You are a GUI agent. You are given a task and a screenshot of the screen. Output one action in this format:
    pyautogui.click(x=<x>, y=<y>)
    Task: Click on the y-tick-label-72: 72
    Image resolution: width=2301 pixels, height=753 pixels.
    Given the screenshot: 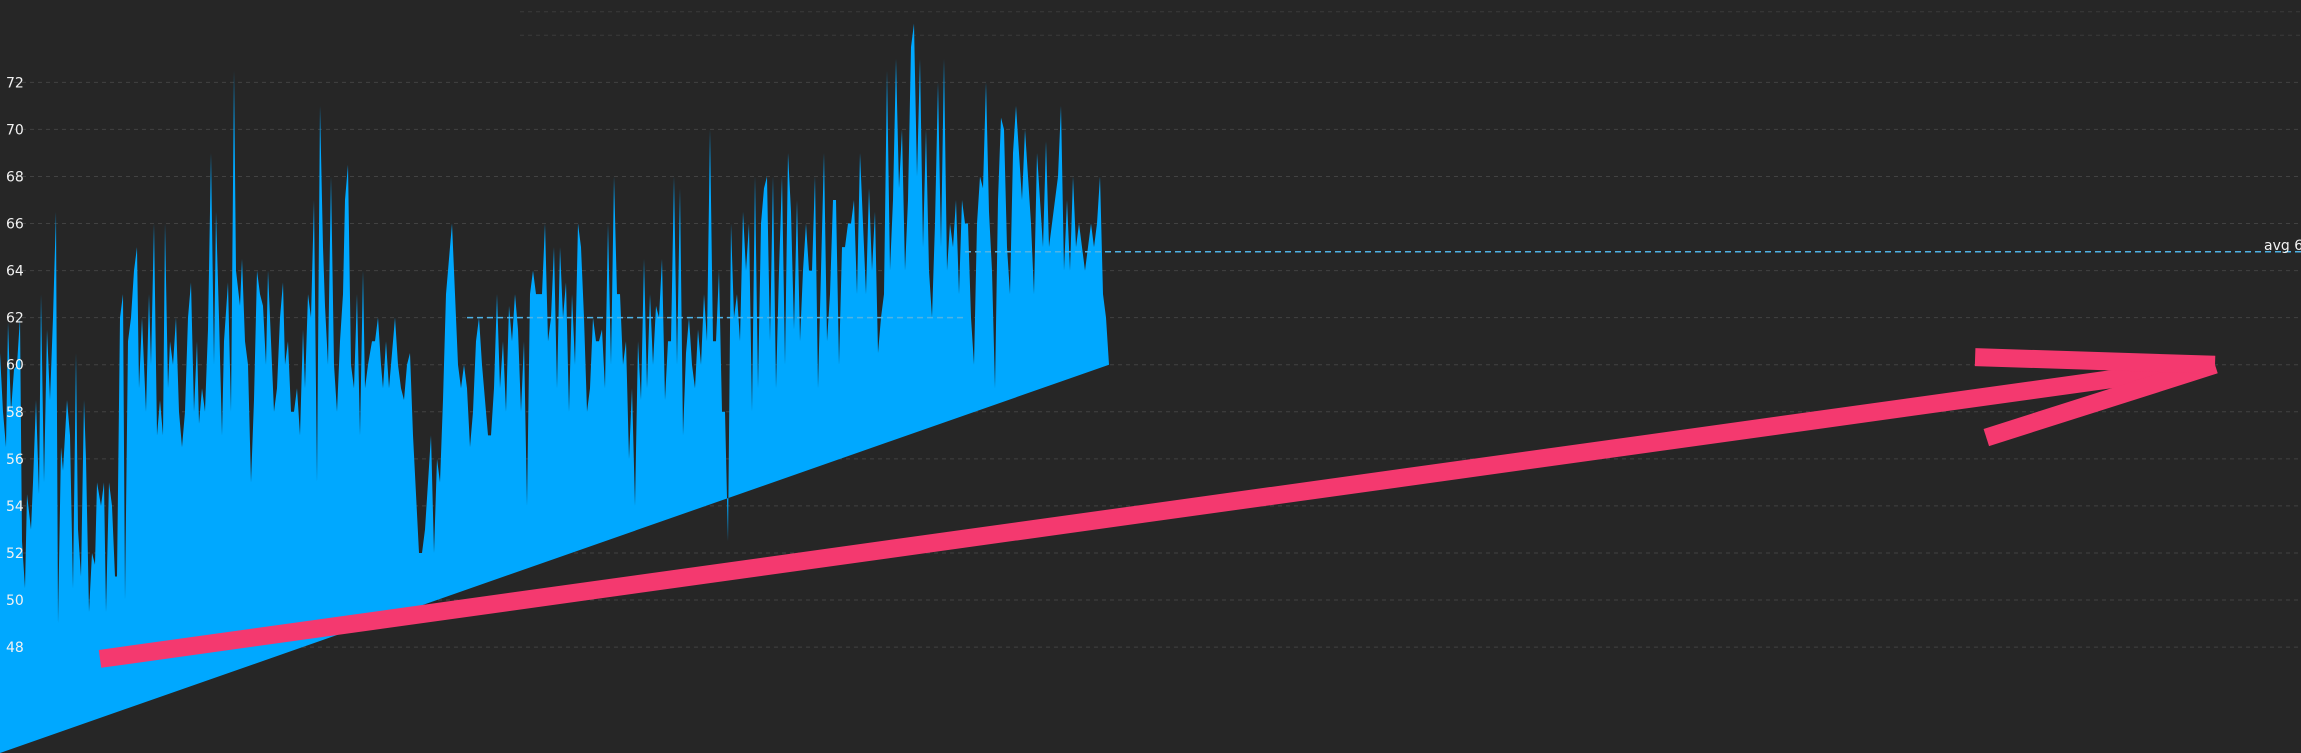 What is the action you would take?
    pyautogui.click(x=15, y=83)
    